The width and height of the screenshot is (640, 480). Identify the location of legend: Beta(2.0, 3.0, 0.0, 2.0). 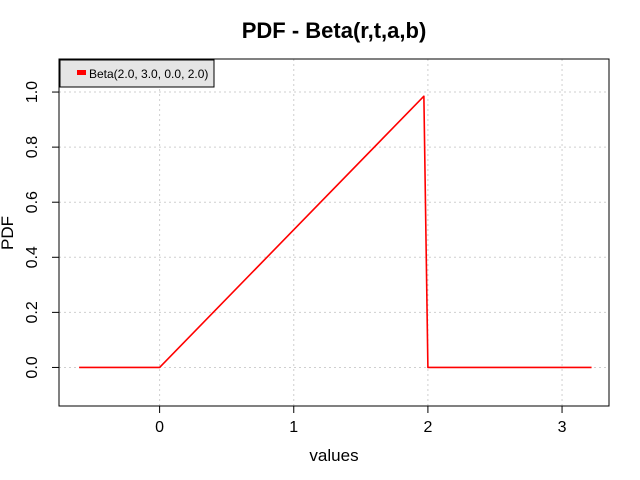
(137, 73).